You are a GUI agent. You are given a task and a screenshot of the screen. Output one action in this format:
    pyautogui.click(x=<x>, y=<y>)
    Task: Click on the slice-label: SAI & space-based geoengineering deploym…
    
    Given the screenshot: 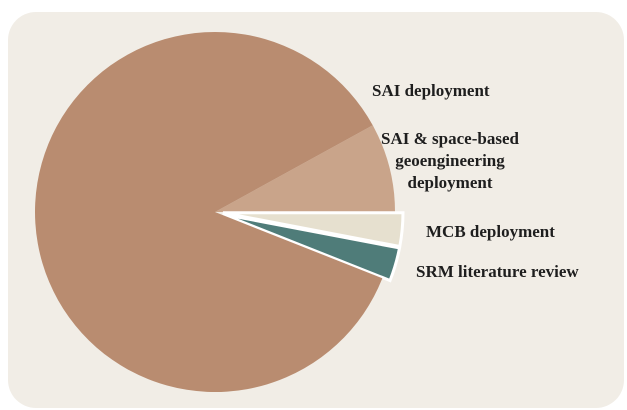 What is the action you would take?
    pyautogui.click(x=450, y=160)
    